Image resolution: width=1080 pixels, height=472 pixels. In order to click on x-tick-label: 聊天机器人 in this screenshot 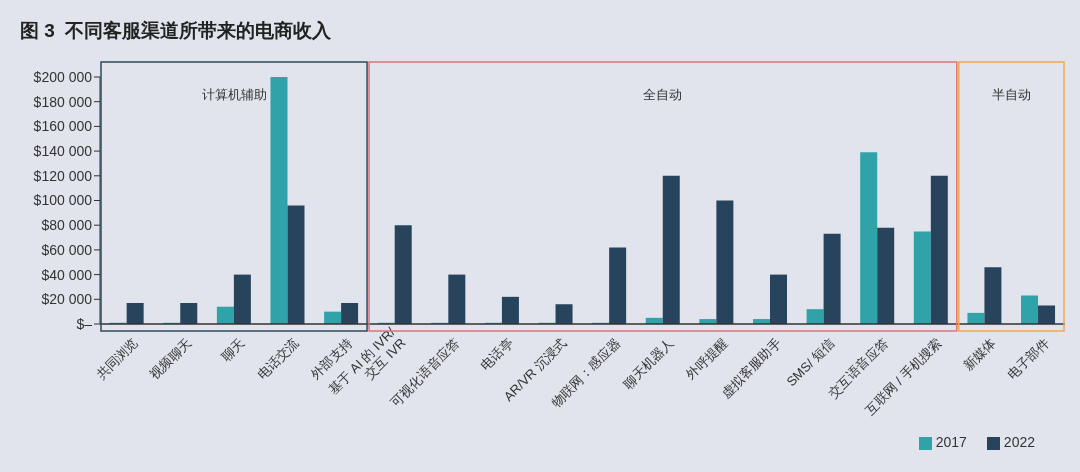, I will do `click(648, 363)`.